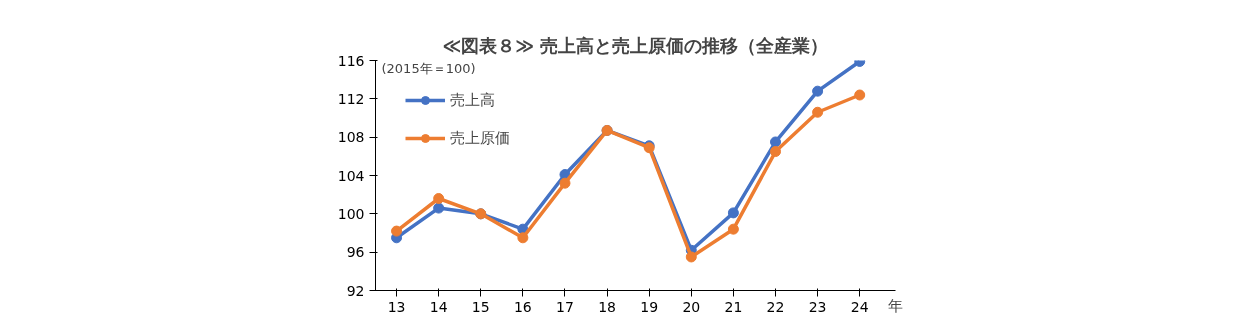 The image size is (1244, 330). What do you see at coordinates (565, 306) in the screenshot?
I see `x-tick-label: 17` at bounding box center [565, 306].